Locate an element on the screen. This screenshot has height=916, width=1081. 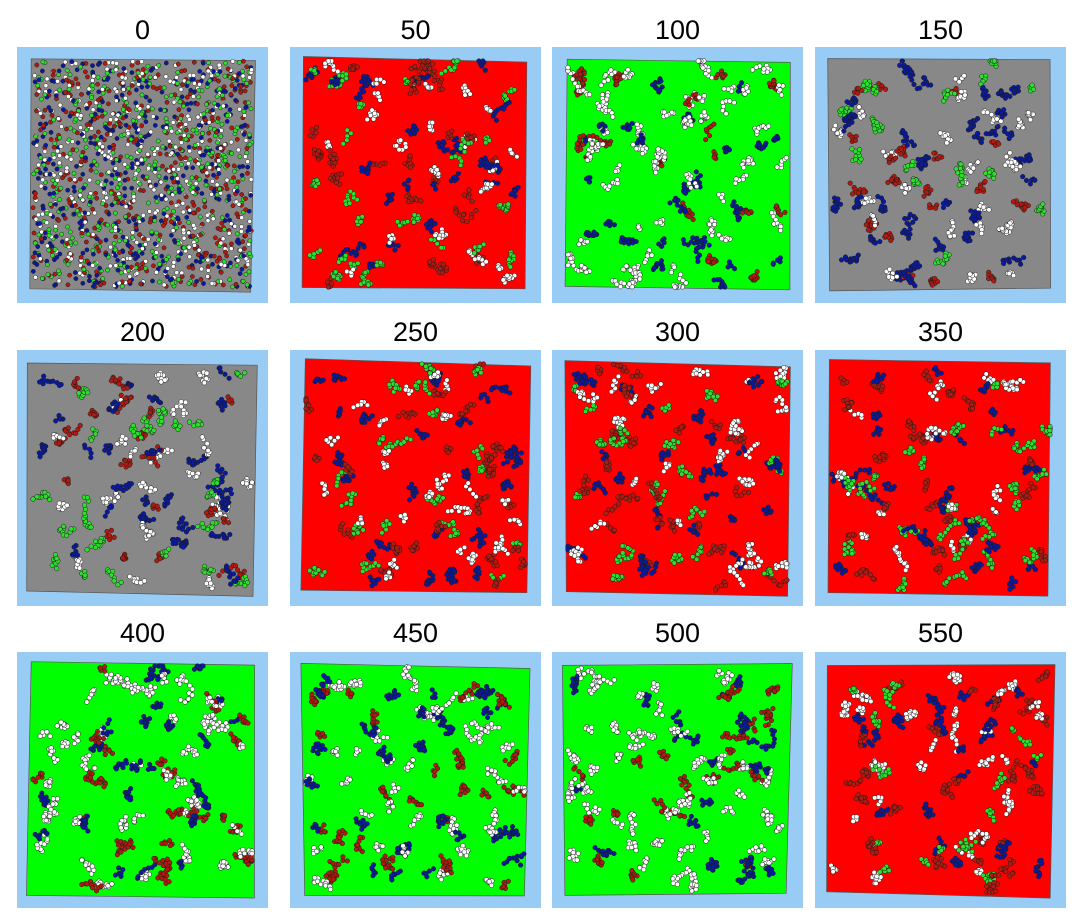
snapshot-label: 50 is located at coordinates (415, 30).